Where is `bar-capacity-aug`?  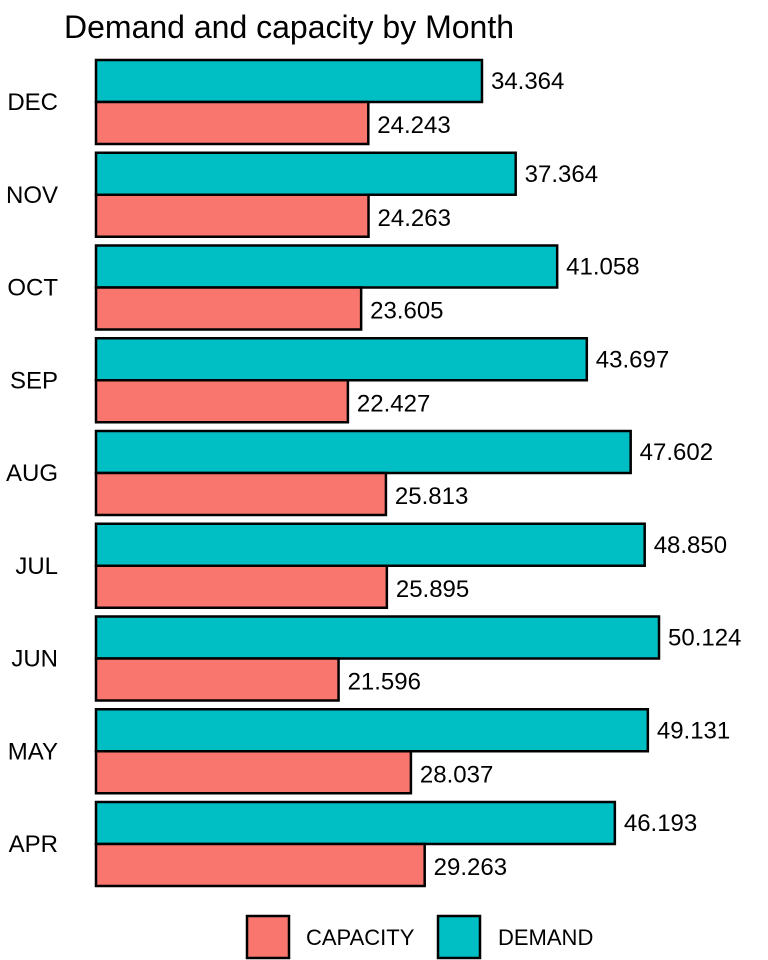
bar-capacity-aug is located at coordinates (241, 494).